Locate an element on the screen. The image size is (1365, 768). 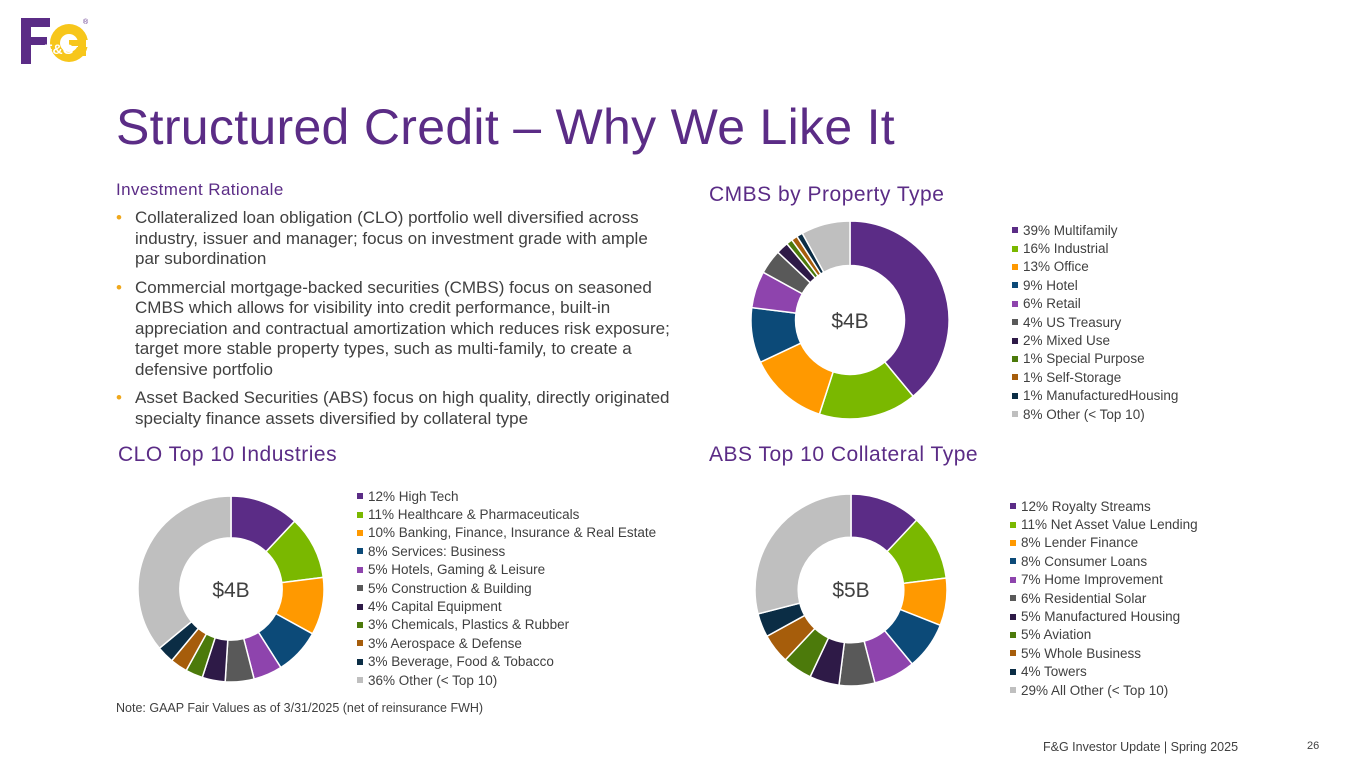
clo-legend-label: 3% Beverage, Food & Tobacco is located at coordinates (461, 662).